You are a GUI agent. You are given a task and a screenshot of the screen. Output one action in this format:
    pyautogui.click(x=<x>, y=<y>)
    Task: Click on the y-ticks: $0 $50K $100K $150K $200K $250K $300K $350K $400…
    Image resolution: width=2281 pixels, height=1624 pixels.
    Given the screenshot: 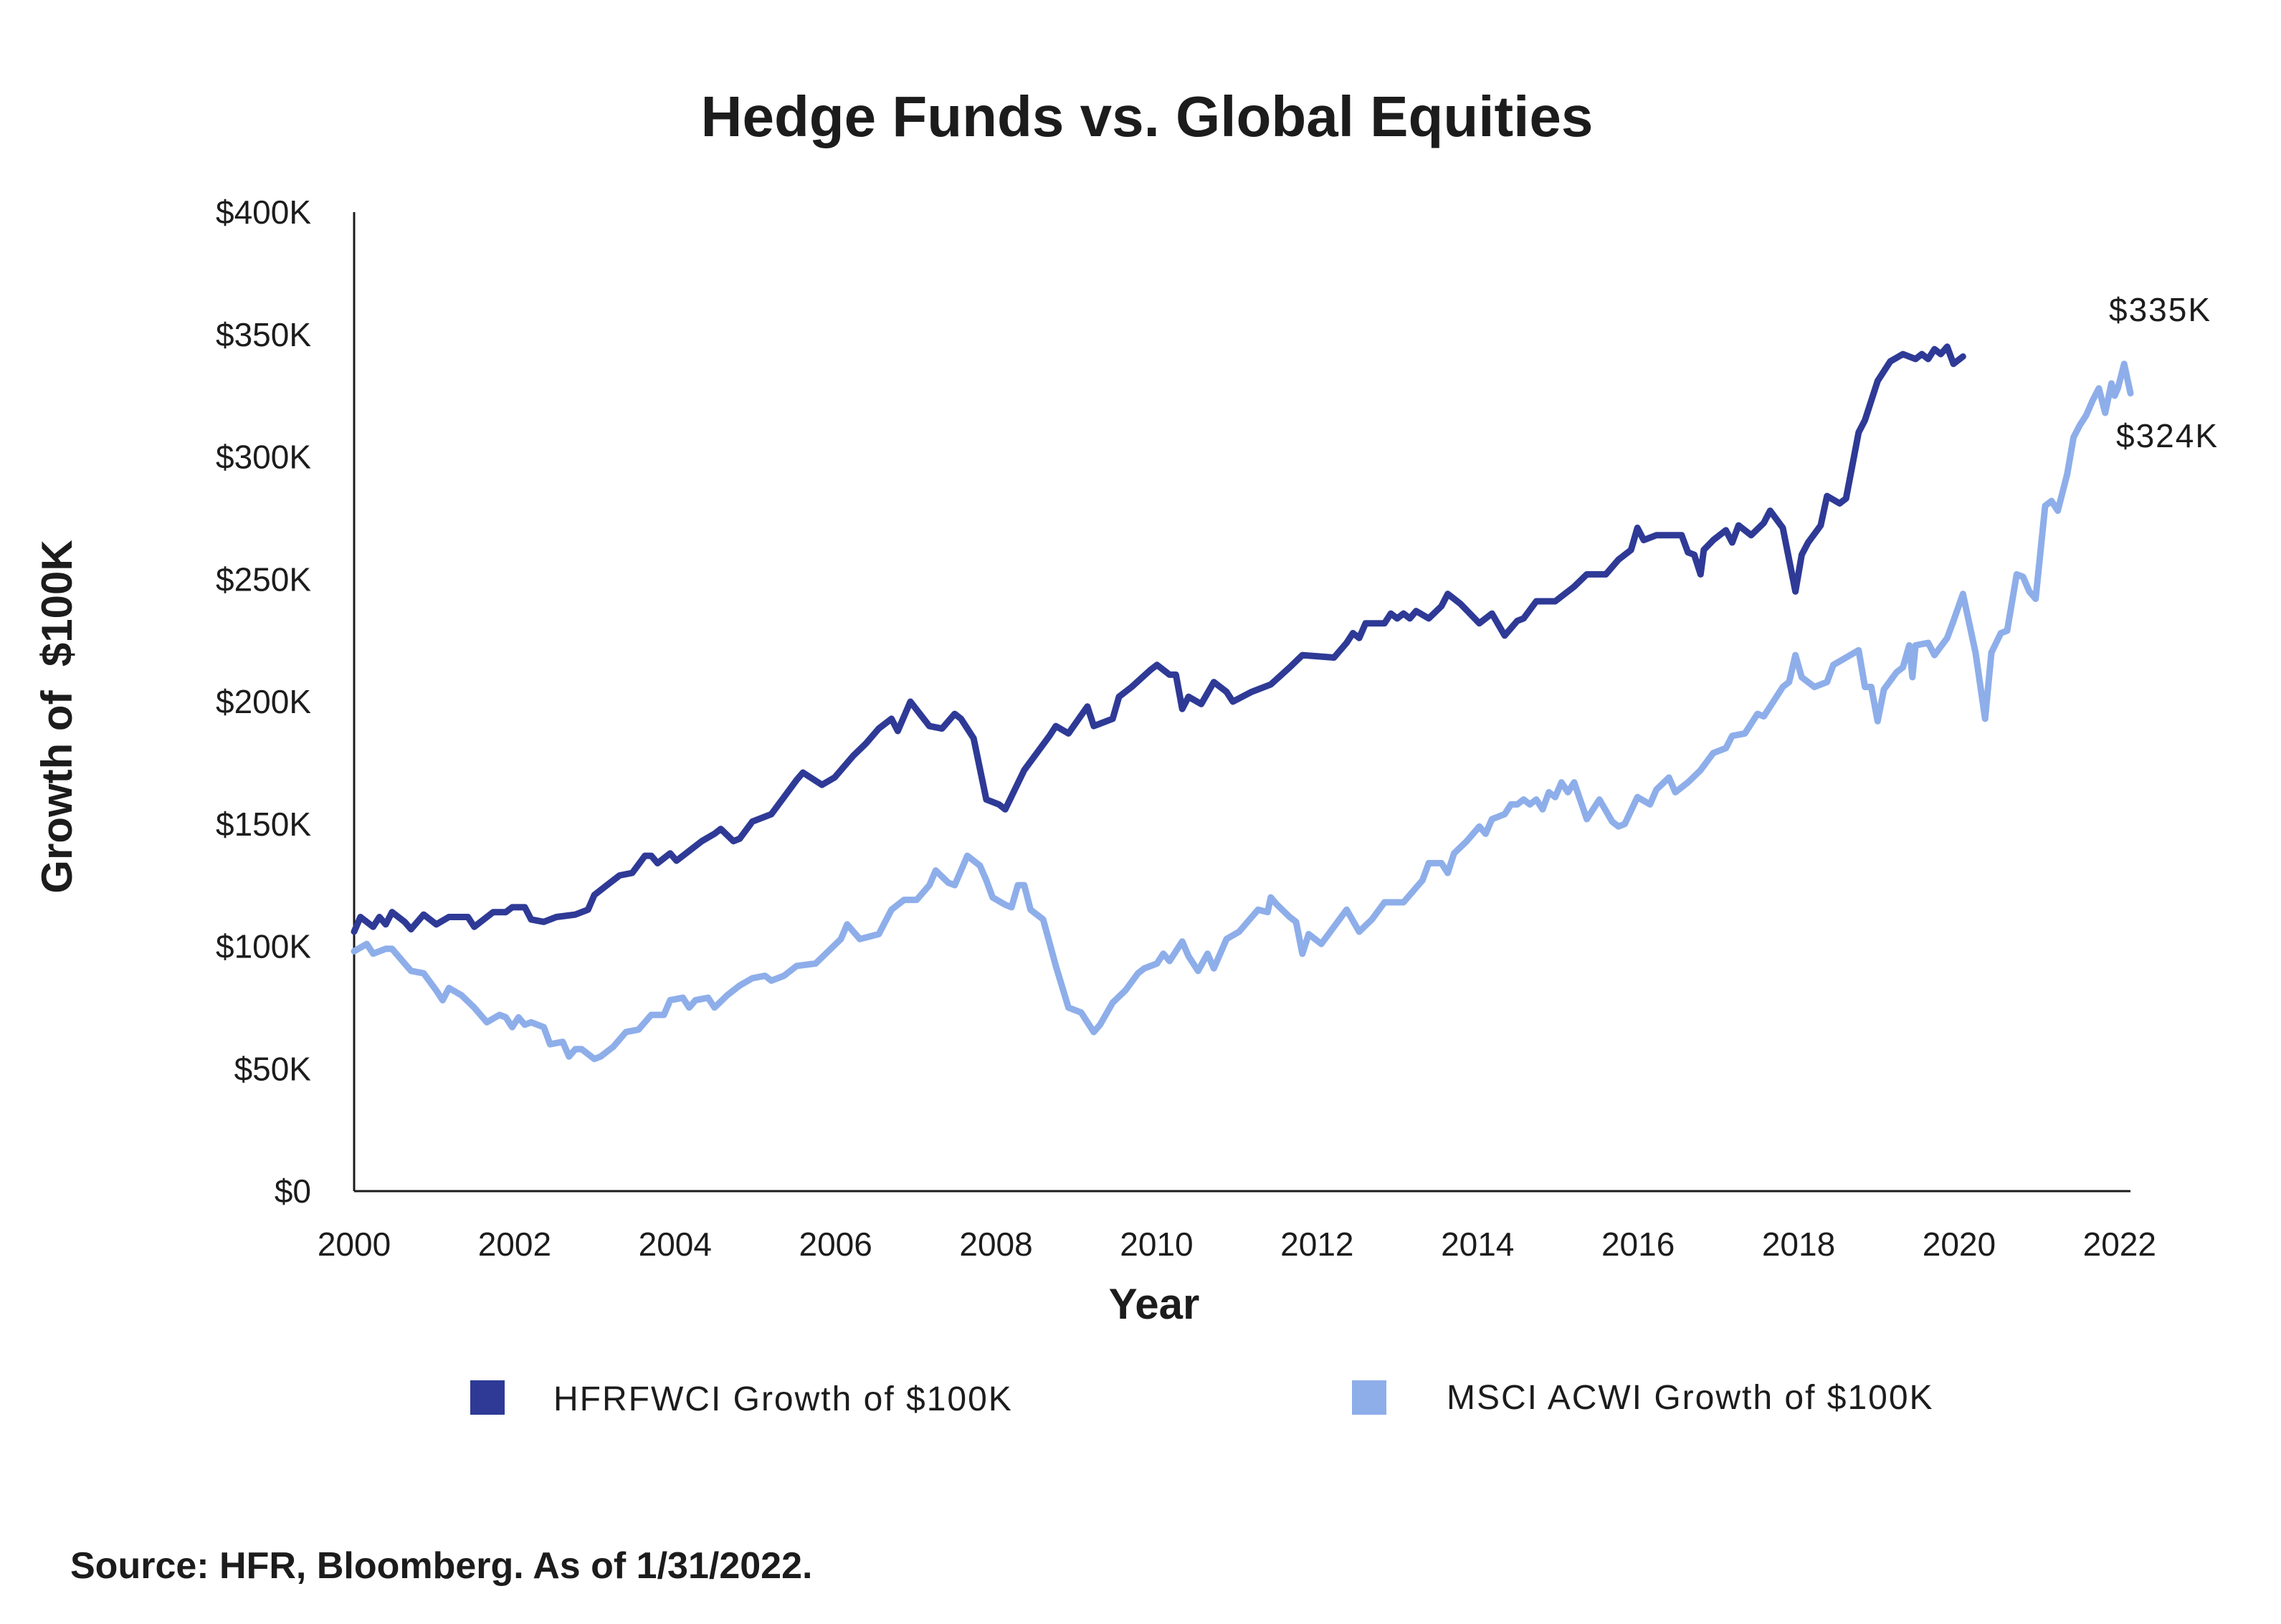 What is the action you would take?
    pyautogui.click(x=263, y=702)
    